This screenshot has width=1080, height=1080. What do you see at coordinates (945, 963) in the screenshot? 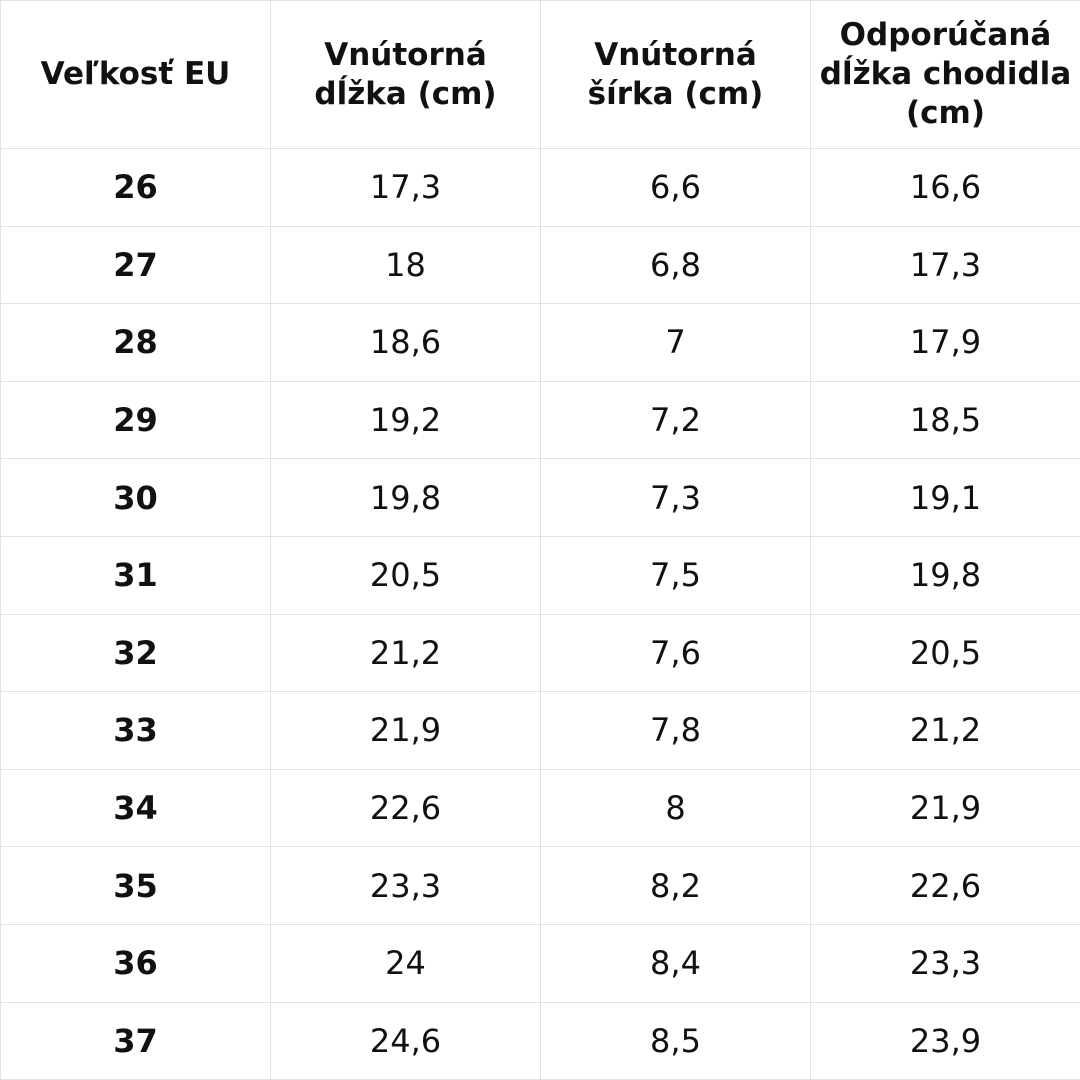
I see `foot-length-cell: 23,3` at bounding box center [945, 963].